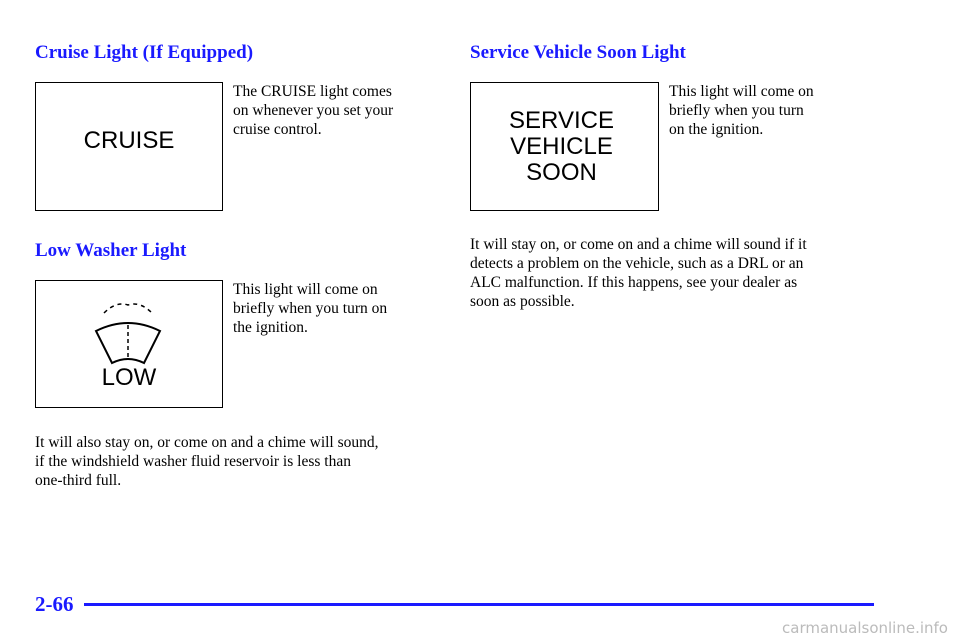 The width and height of the screenshot is (960, 640). I want to click on heading: Low Washer Light, so click(111, 250).